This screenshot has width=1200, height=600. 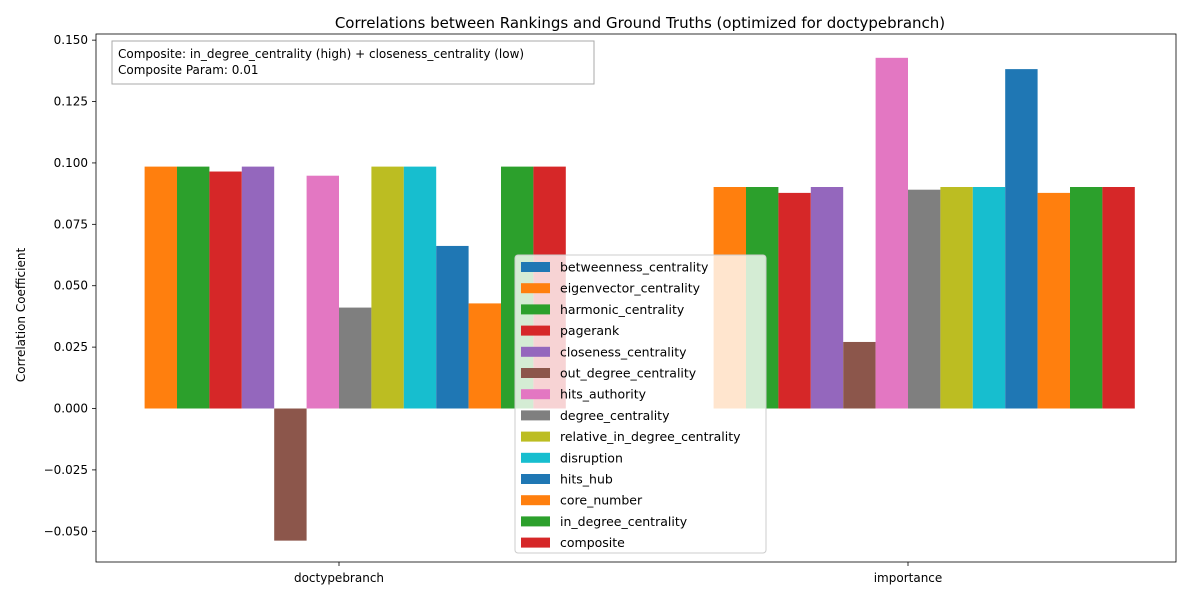 What do you see at coordinates (618, 573) in the screenshot?
I see `x-axis: doctypebranch importance` at bounding box center [618, 573].